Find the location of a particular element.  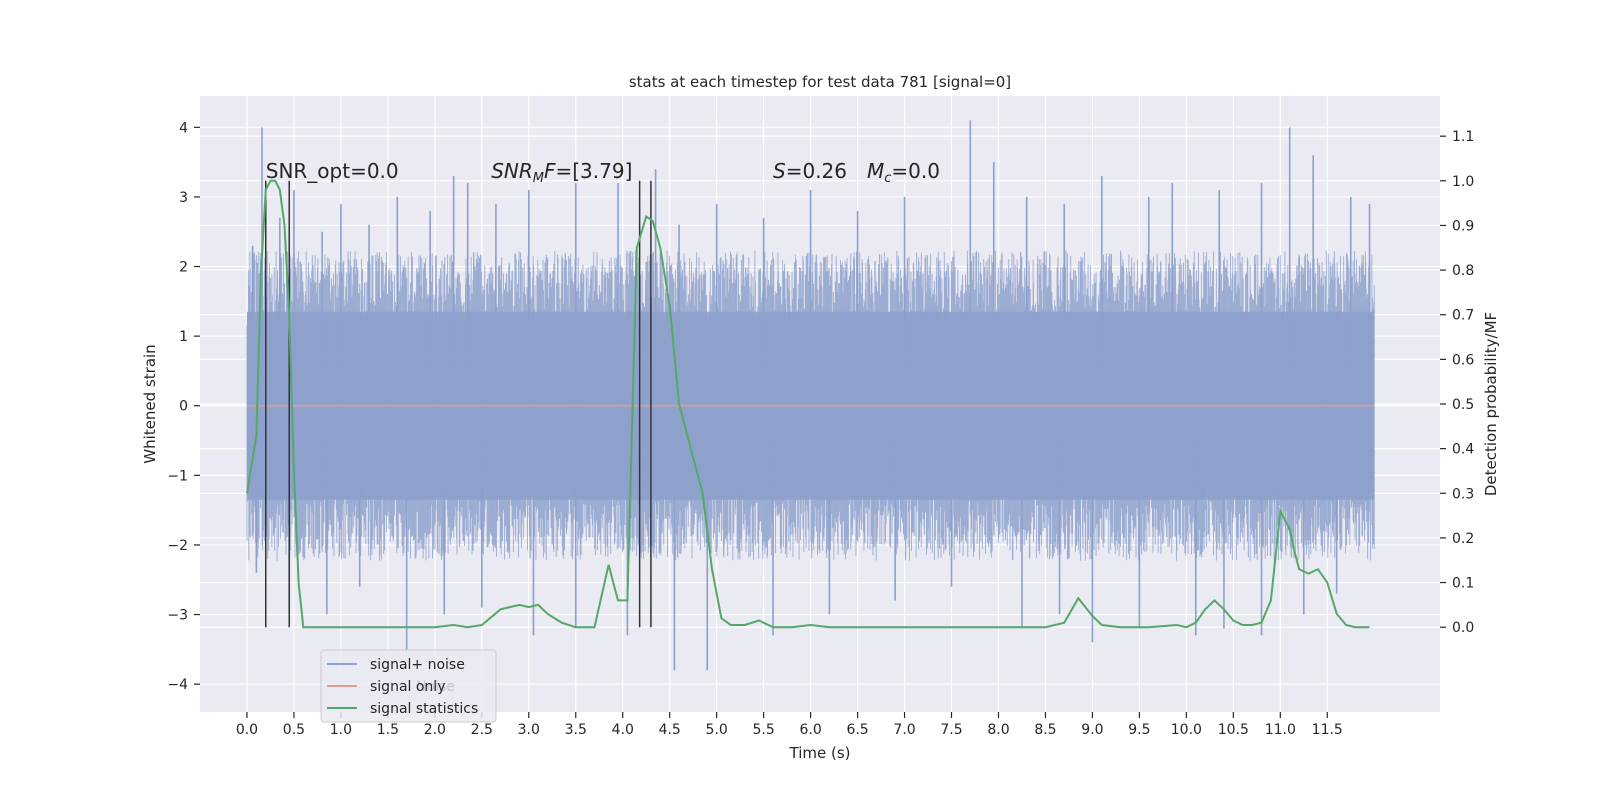

annotation-snr-mf-symbol: SNR is located at coordinates (512, 171).